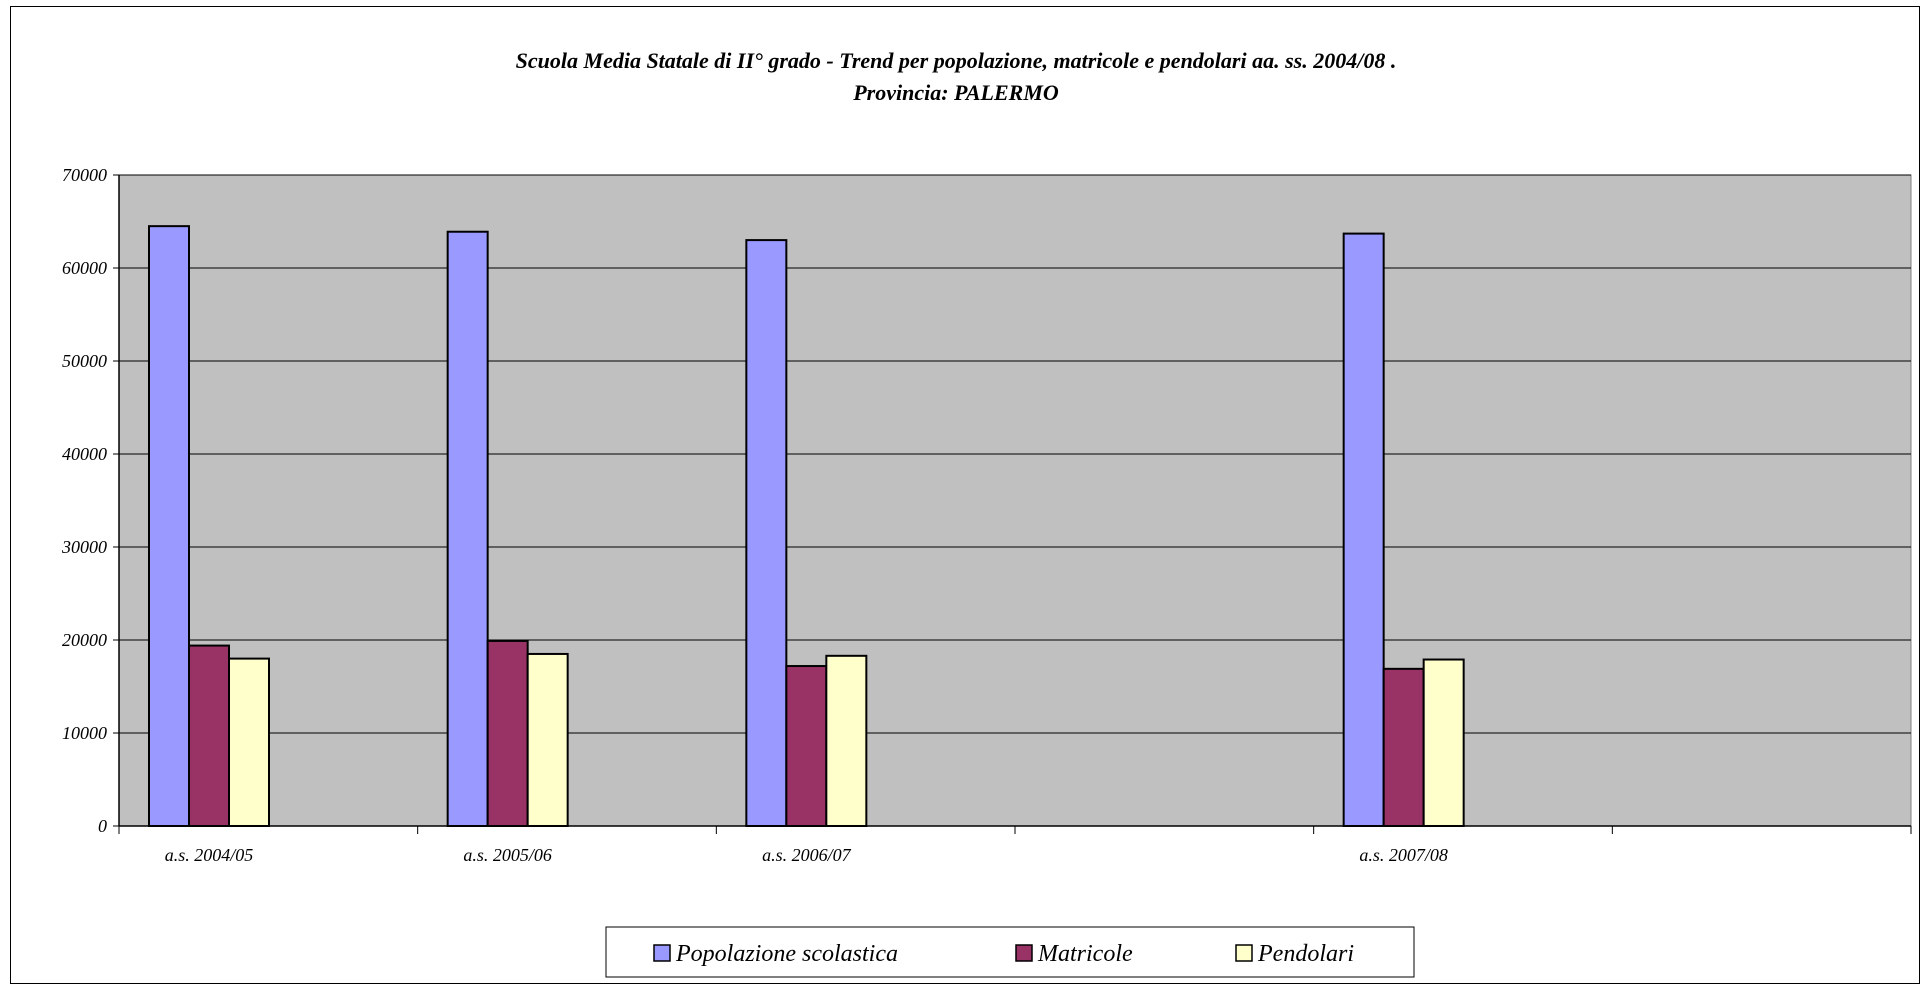 This screenshot has width=1923, height=989. What do you see at coordinates (84, 454) in the screenshot?
I see `y-tick-label: 40000` at bounding box center [84, 454].